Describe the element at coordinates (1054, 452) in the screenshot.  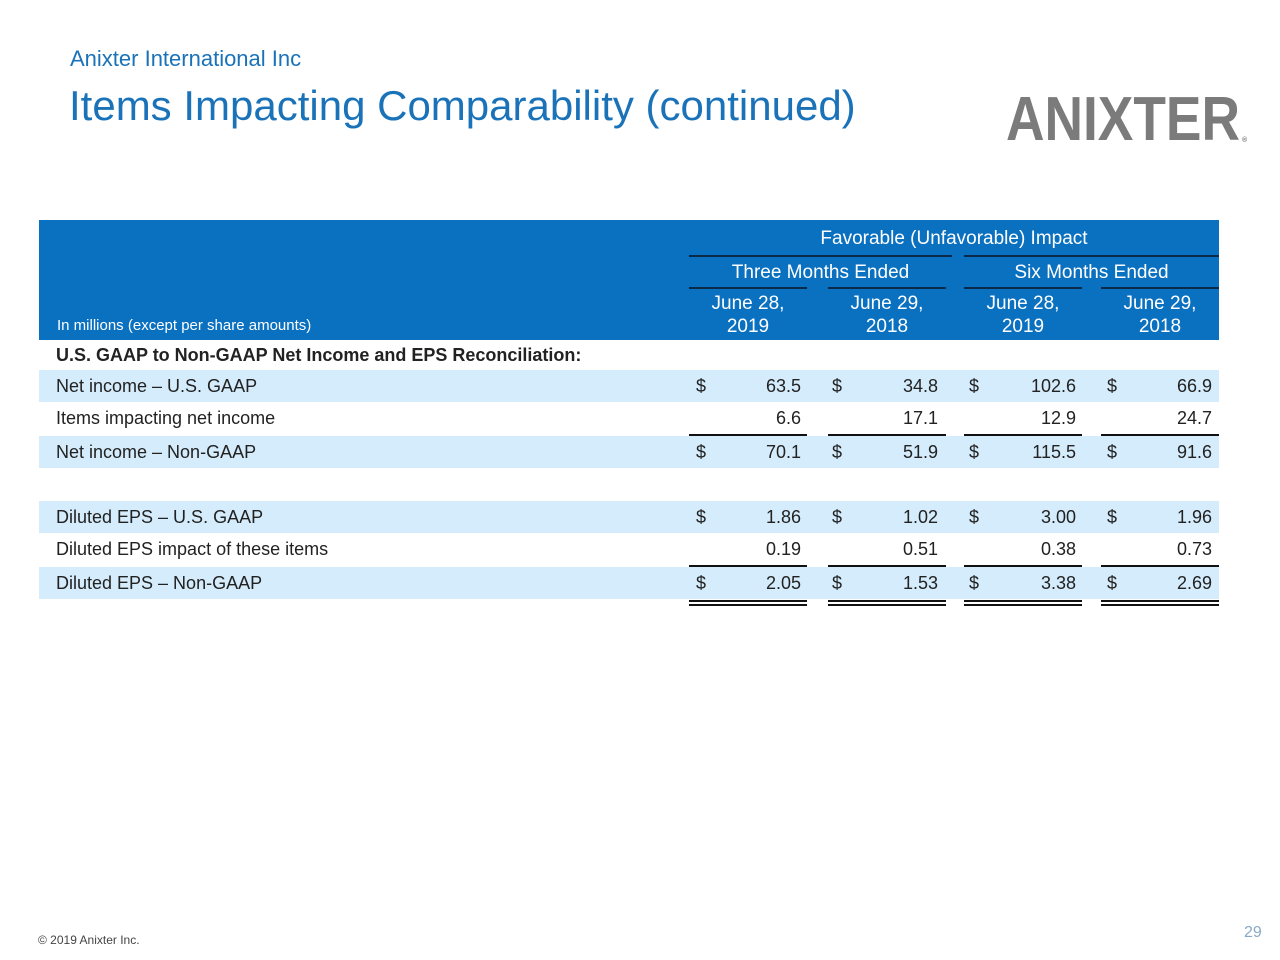
I see `cell-value: 115.5` at that location.